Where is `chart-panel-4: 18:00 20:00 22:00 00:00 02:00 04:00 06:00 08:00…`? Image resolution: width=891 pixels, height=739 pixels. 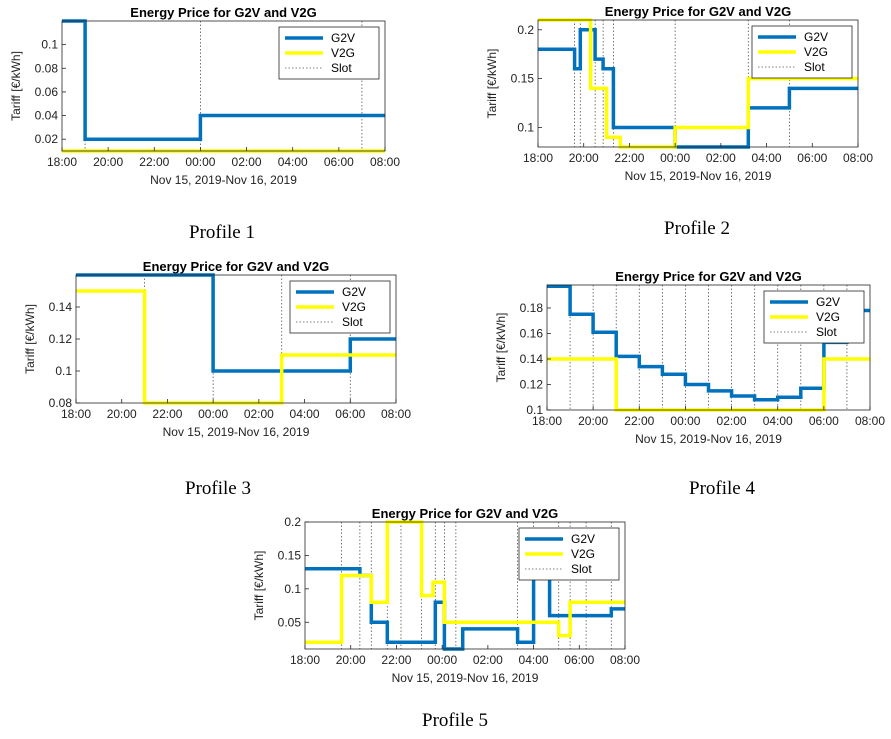 chart-panel-4: 18:00 20:00 22:00 00:00 02:00 04:00 06:00 08:00… is located at coordinates (689, 384).